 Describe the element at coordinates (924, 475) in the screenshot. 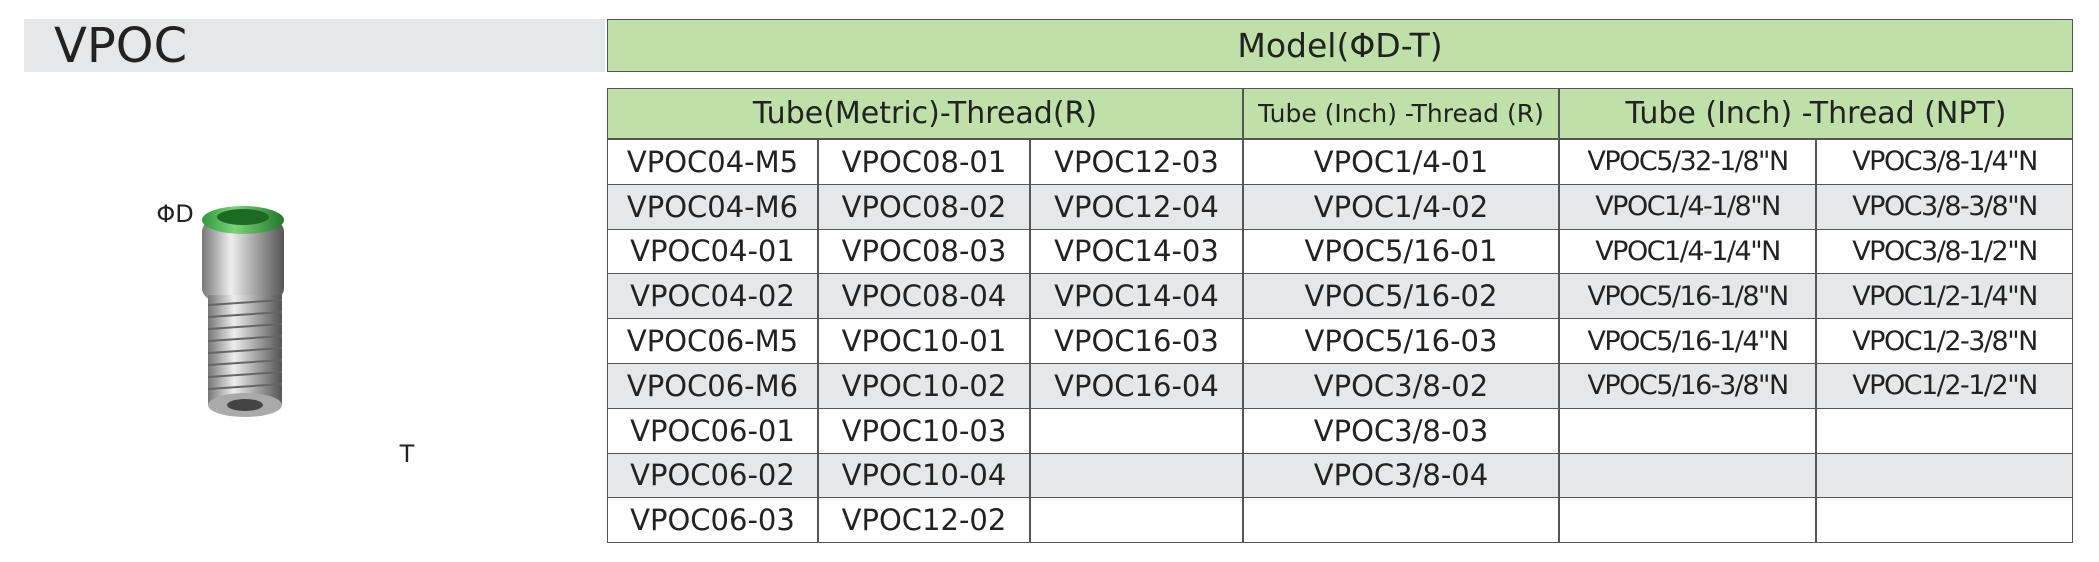

I see `model-cell: VPOC10-04` at that location.